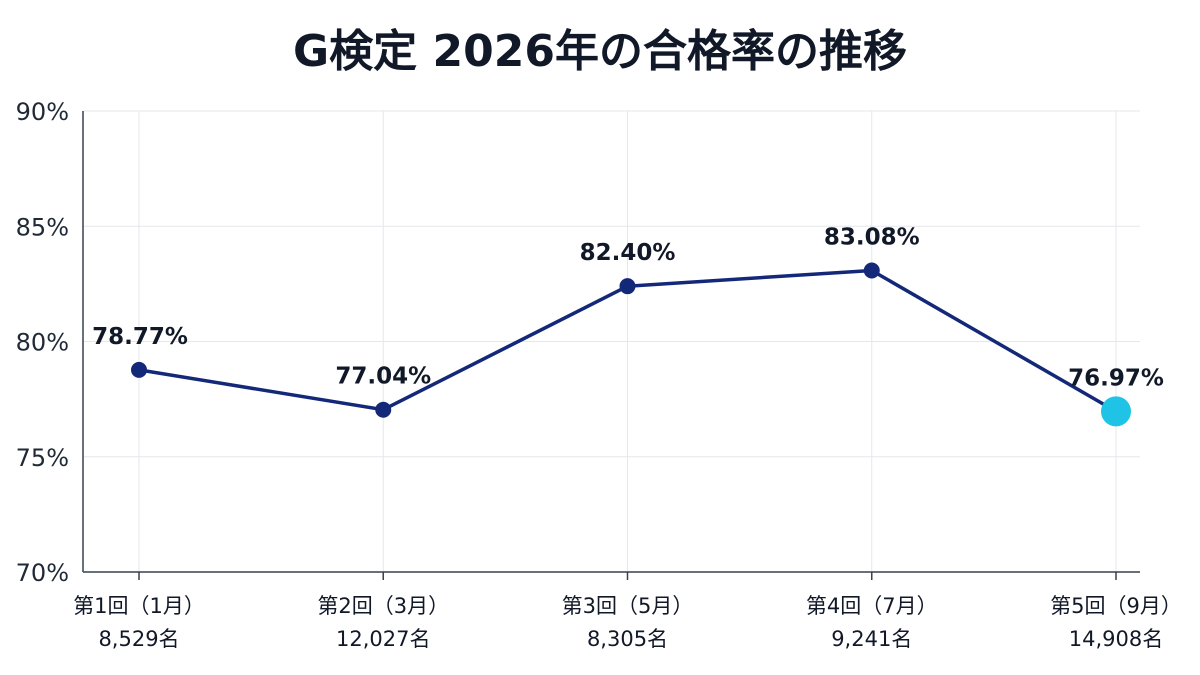  I want to click on x-tick-label: 第4回（7月）, so click(872, 606).